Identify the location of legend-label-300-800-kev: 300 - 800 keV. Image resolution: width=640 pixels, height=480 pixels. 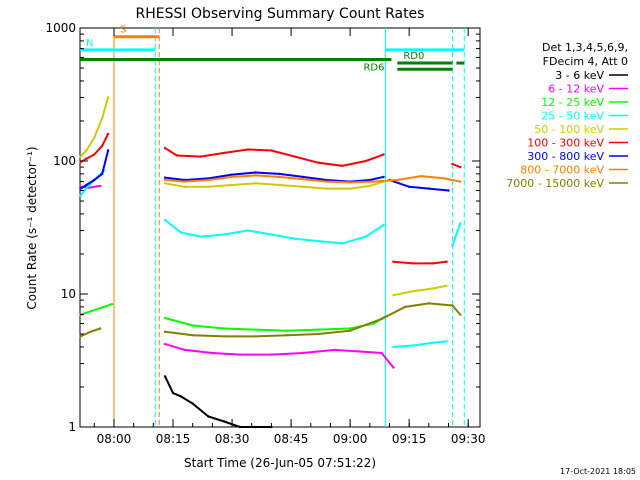
(565, 156).